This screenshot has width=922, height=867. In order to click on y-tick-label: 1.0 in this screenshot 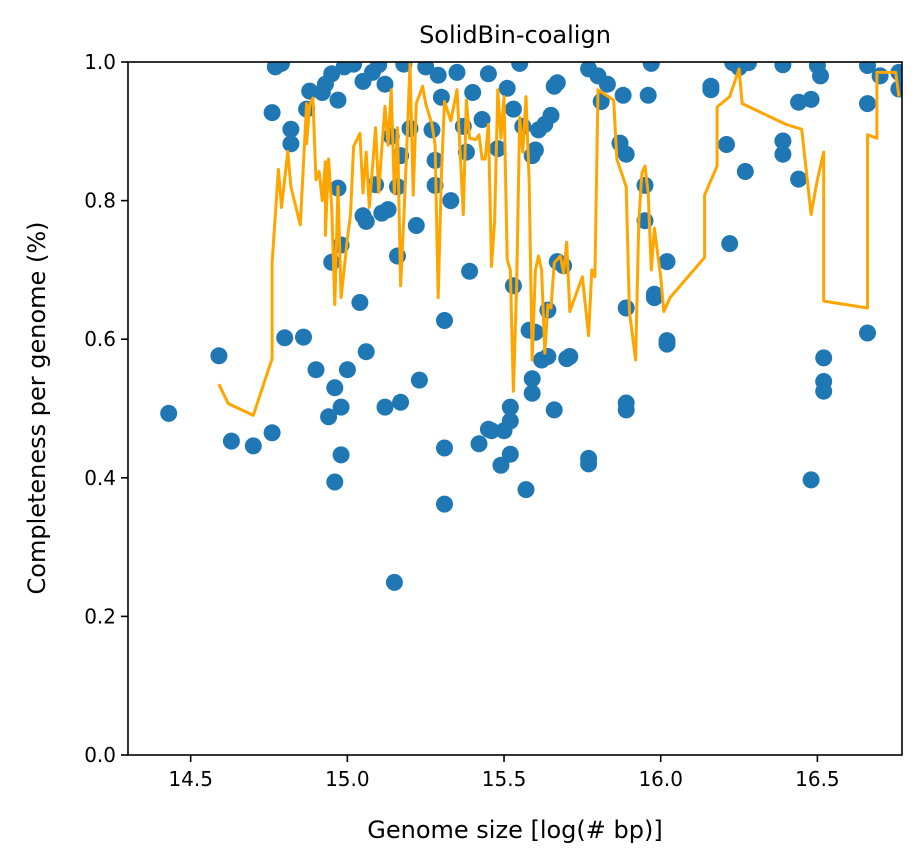, I will do `click(100, 62)`.